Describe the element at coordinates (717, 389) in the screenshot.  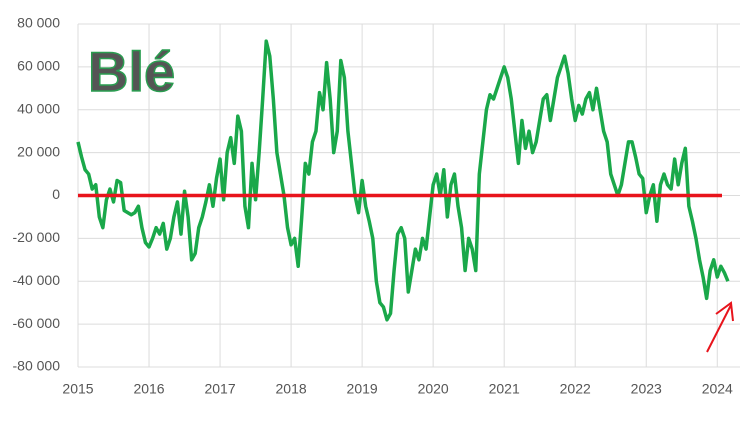
I see `x-tick-label: 2024` at that location.